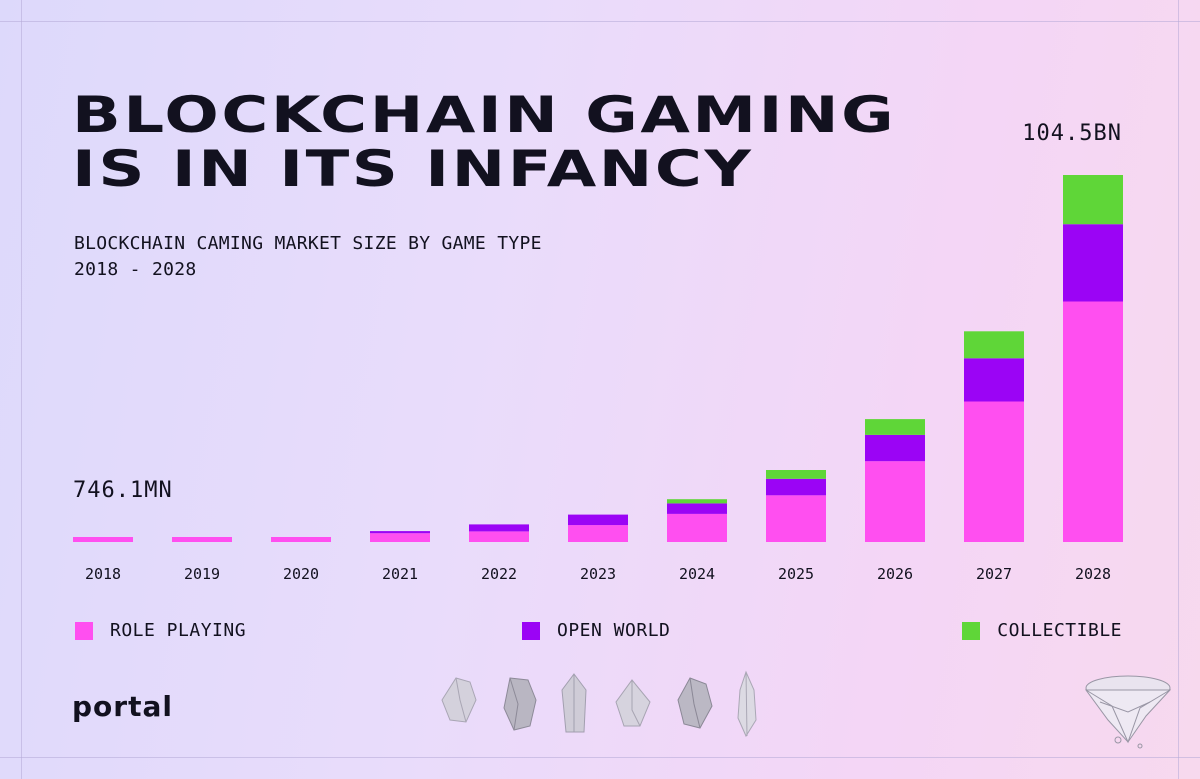  I want to click on portal-logo: portal, so click(122, 706).